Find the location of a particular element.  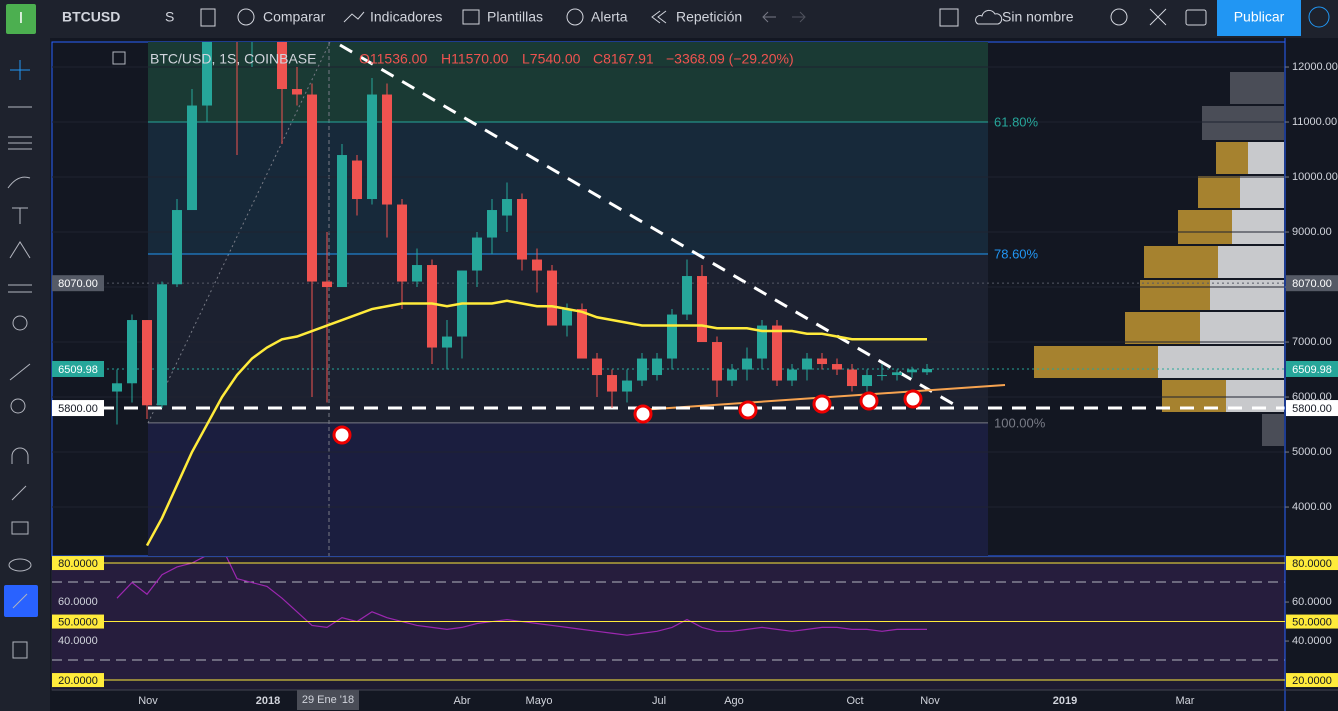

y-tick-label: 6000.00 is located at coordinates (1312, 397).